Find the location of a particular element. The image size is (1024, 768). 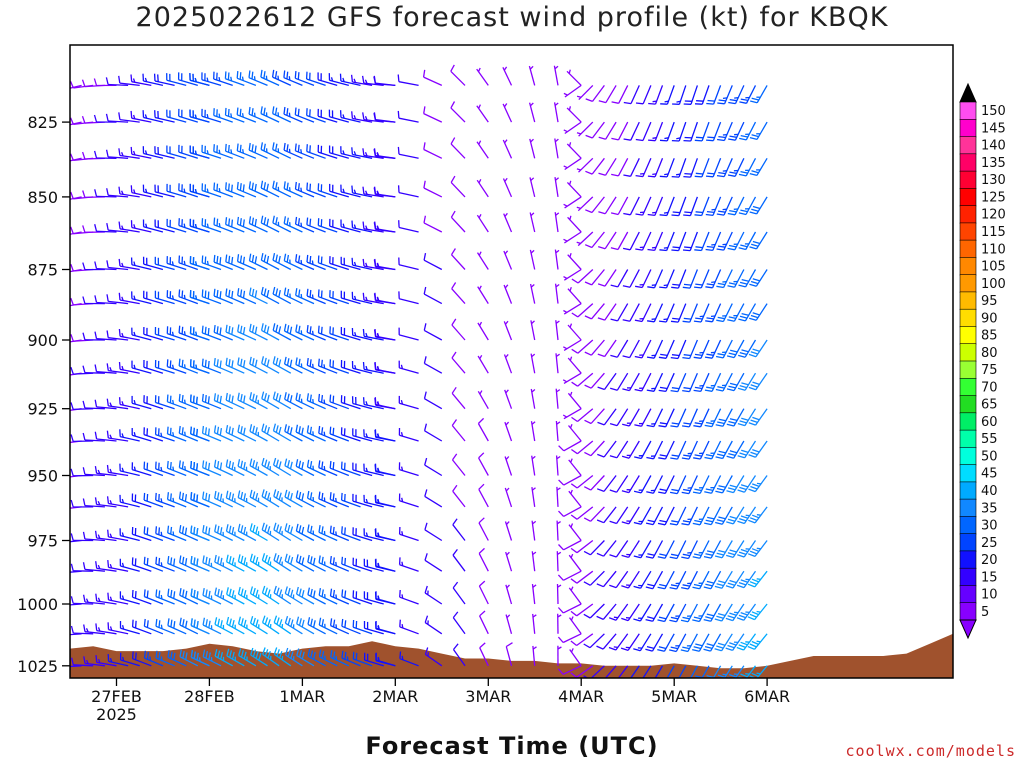

y-tick-label-3: 900 is located at coordinates (42, 340).